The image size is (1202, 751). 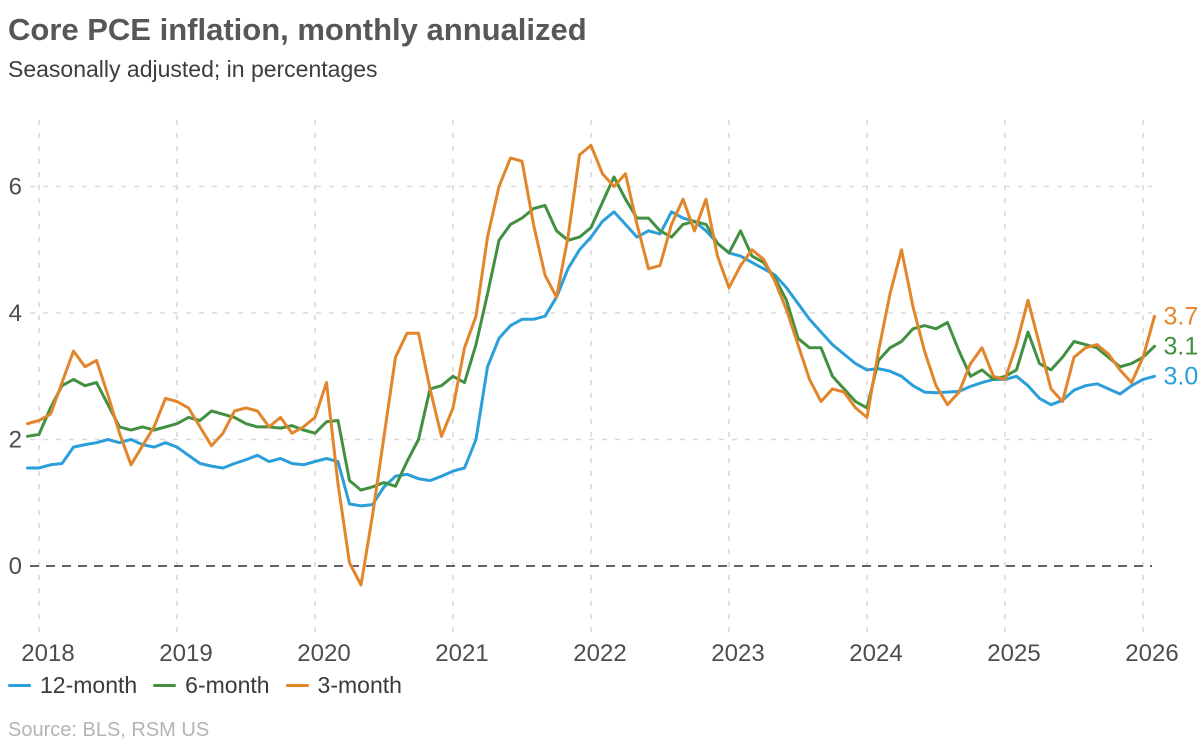 I want to click on x-axis-label: 2023, so click(x=737, y=653).